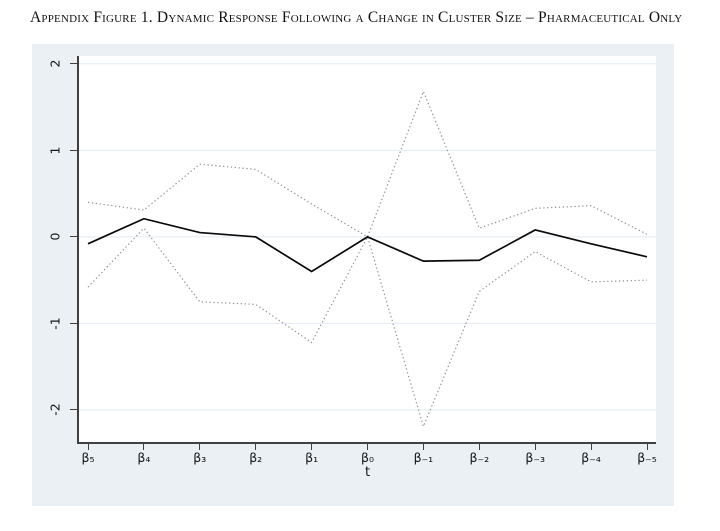 The width and height of the screenshot is (720, 531). What do you see at coordinates (591, 457) in the screenshot?
I see `x-tick-label: β₋₄` at bounding box center [591, 457].